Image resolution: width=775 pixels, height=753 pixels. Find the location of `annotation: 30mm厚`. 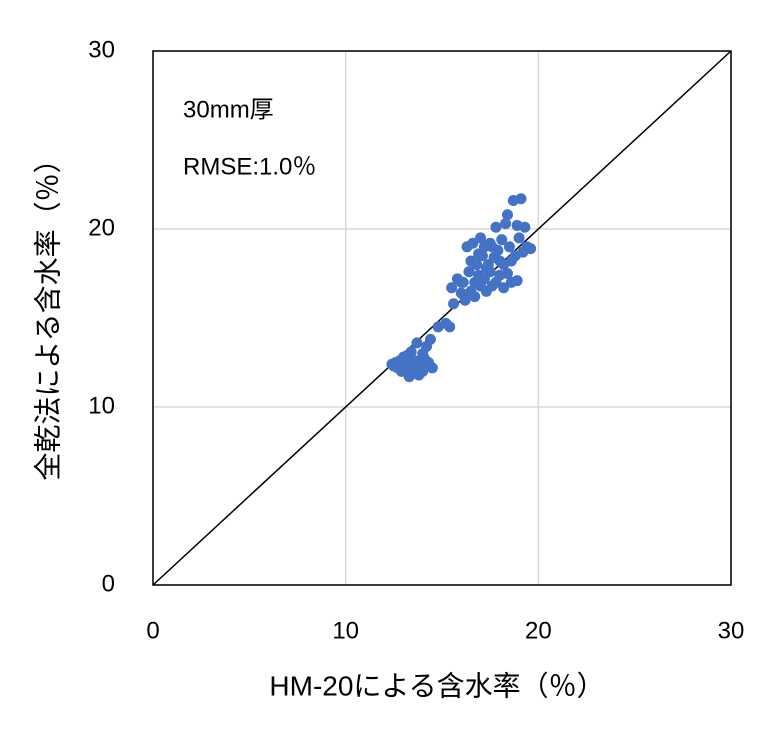

annotation: 30mm厚 is located at coordinates (228, 109).